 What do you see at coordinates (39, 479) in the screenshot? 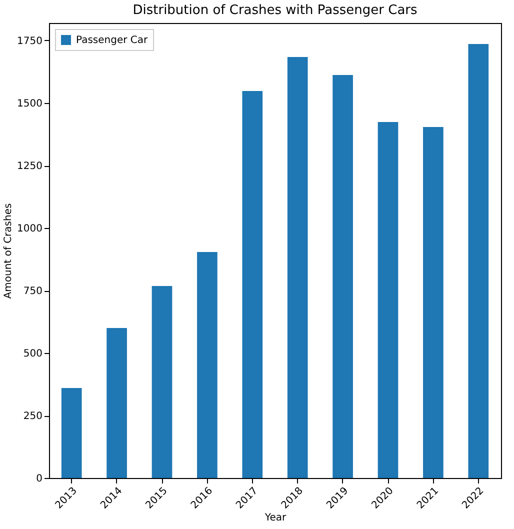
I see `y-tick-label: 0` at bounding box center [39, 479].